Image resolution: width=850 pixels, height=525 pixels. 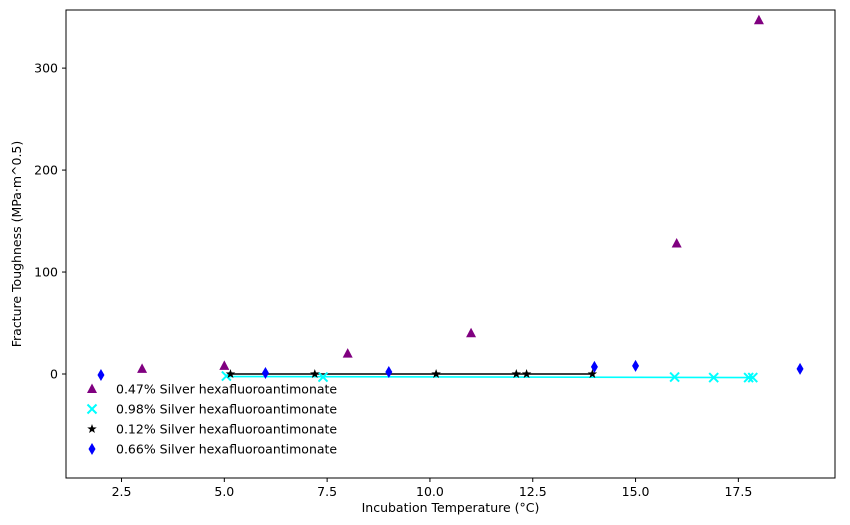 I want to click on legend-marker-1-stroke-b, so click(x=92, y=409).